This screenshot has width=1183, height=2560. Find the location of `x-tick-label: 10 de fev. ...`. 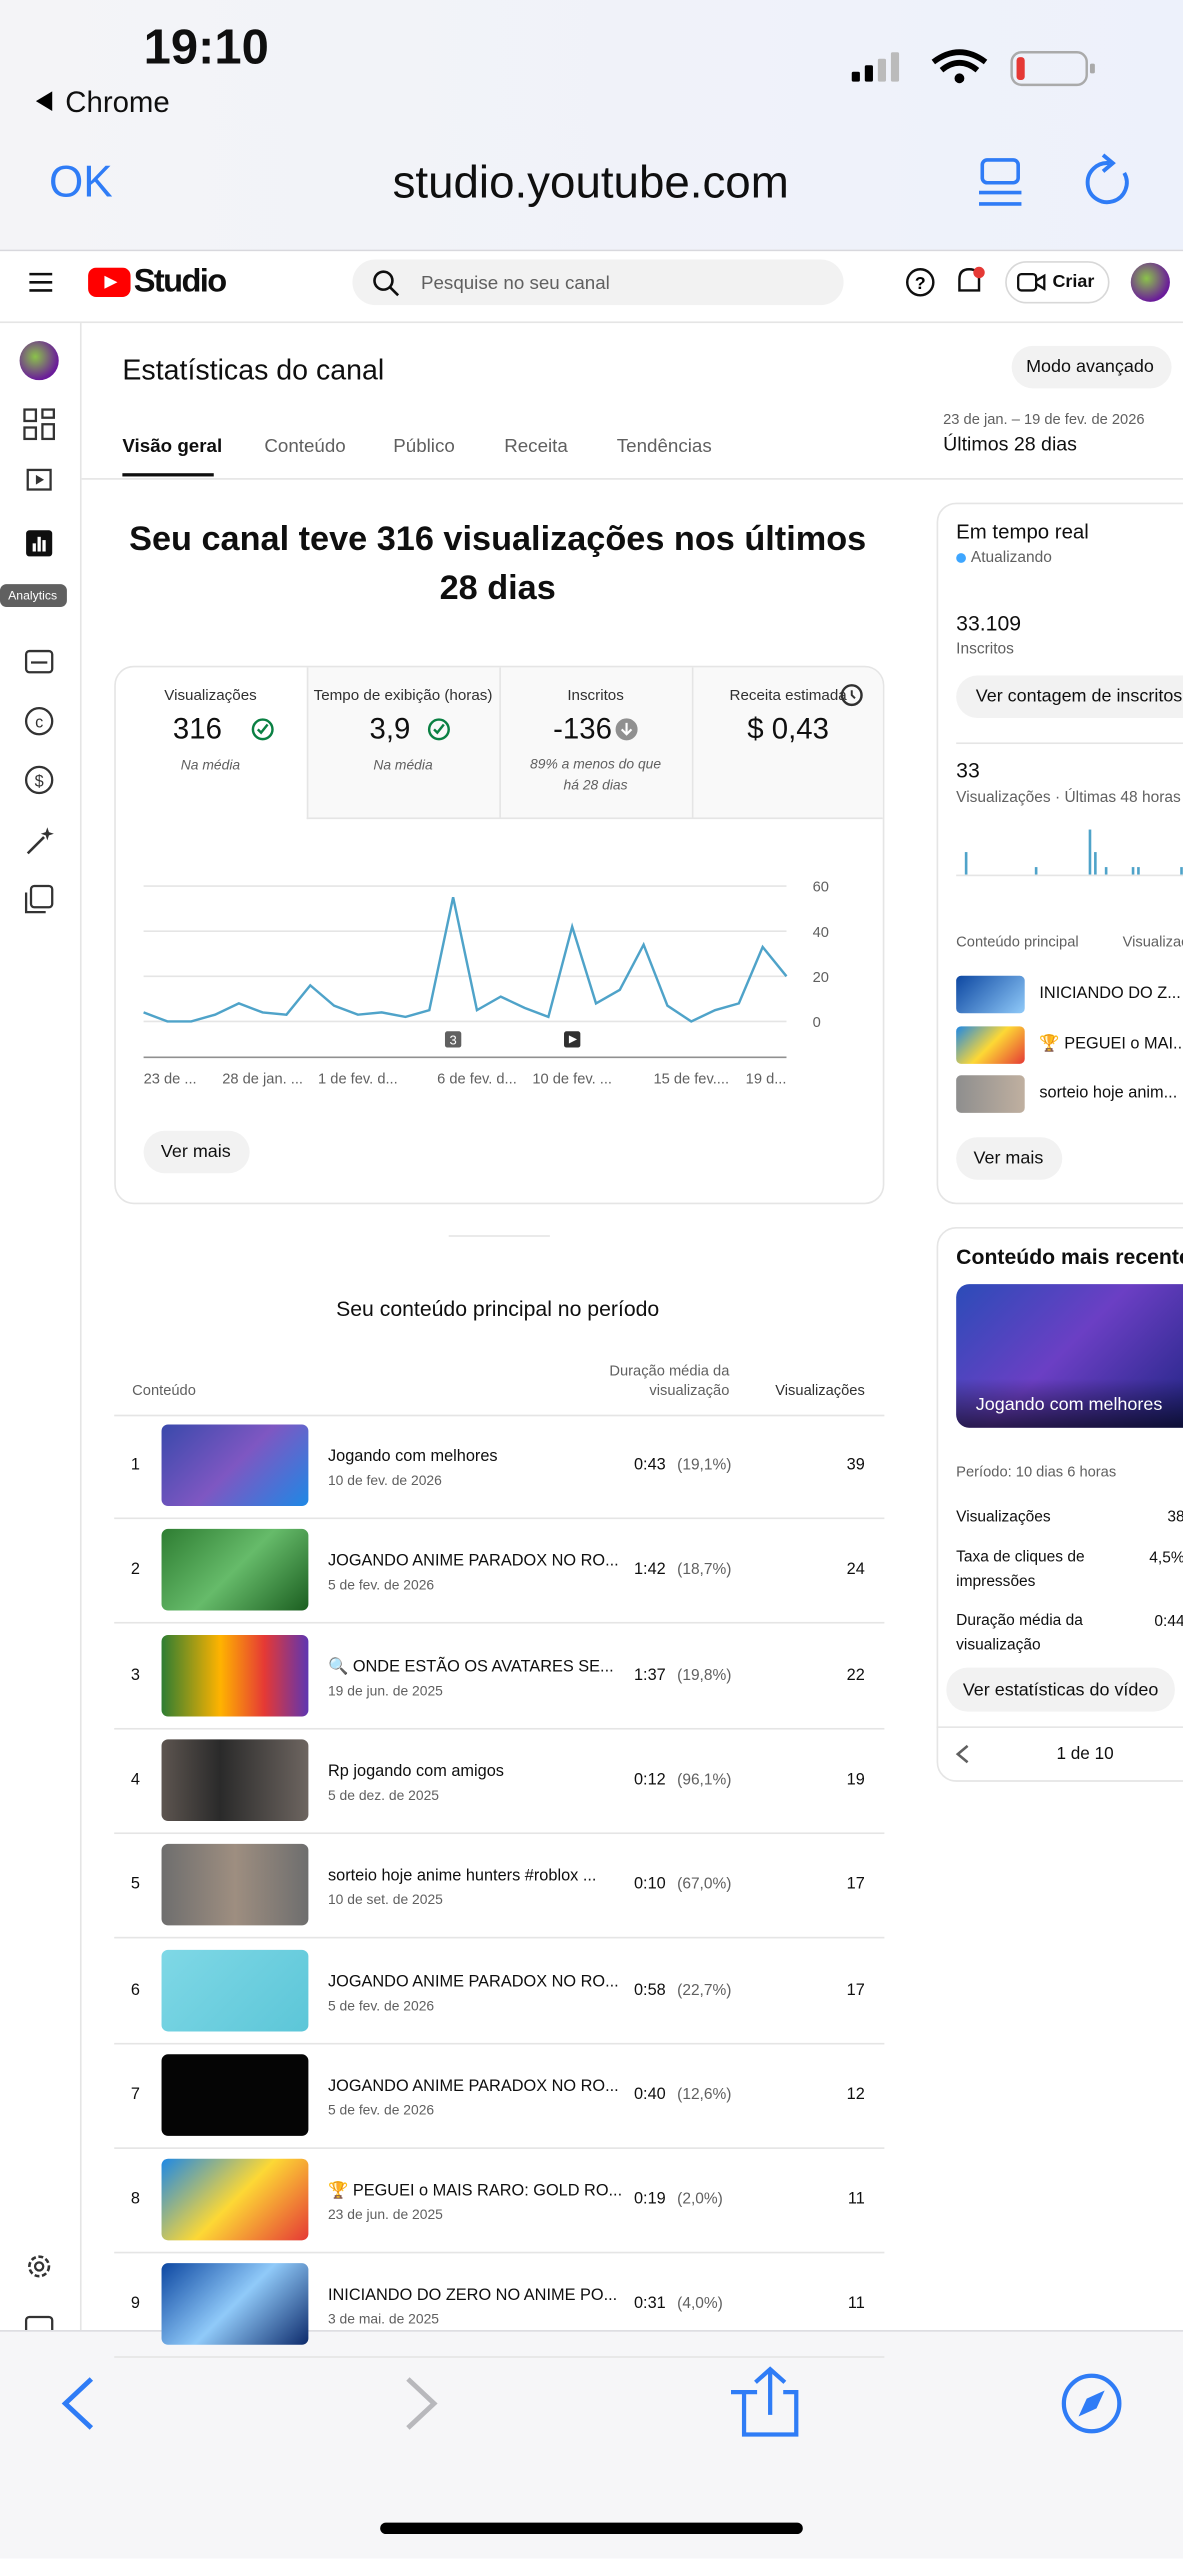

x-tick-label: 10 de fev. ... is located at coordinates (572, 1079).